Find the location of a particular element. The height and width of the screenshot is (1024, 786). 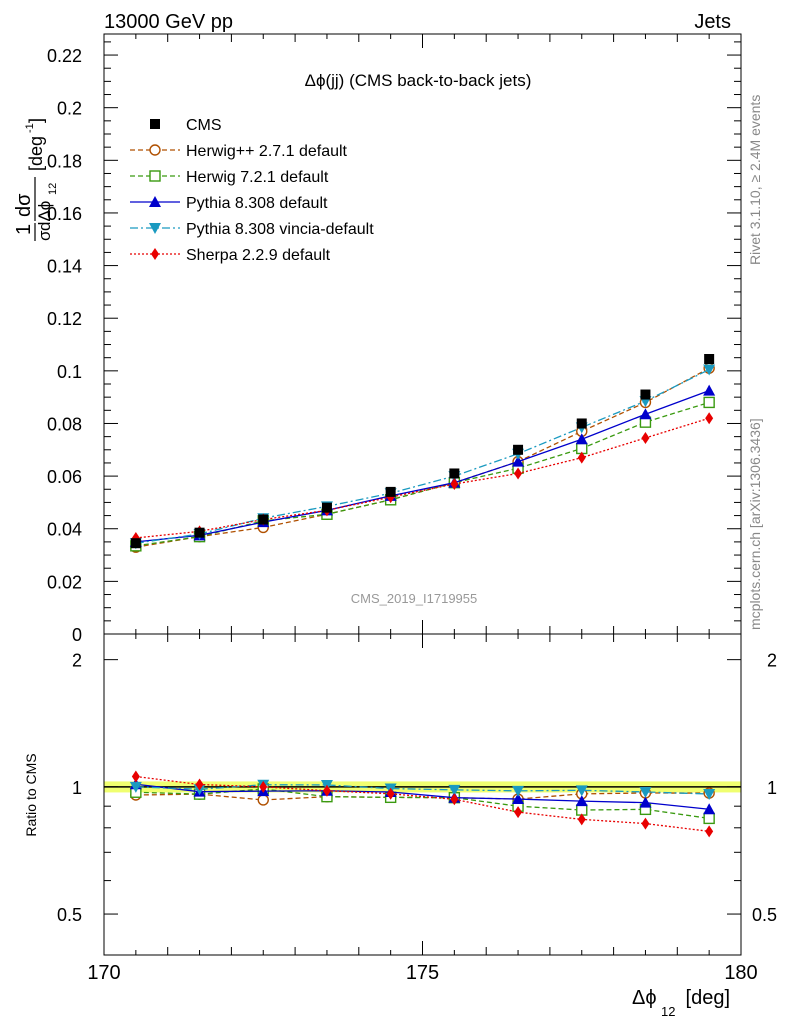

ratio-line-herwig-2-7-1-default is located at coordinates (422, 796).